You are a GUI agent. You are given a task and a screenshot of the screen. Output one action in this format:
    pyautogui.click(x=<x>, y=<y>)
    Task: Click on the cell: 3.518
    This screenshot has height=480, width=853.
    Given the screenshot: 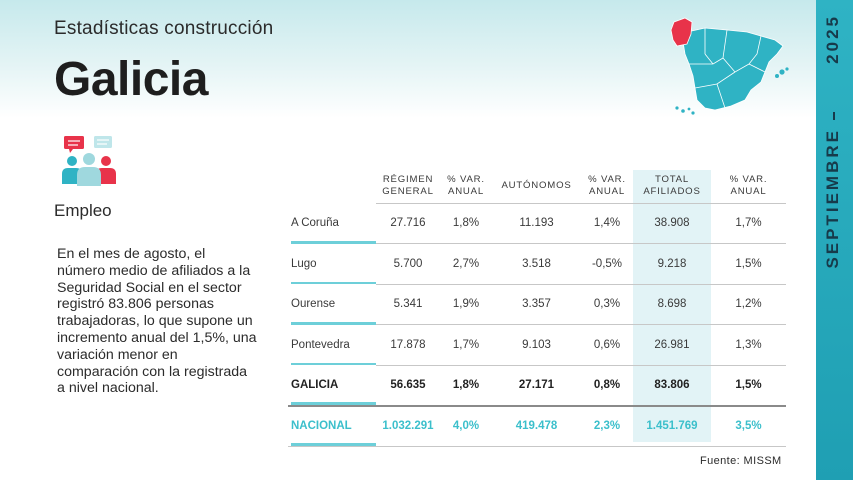 What is the action you would take?
    pyautogui.click(x=536, y=264)
    